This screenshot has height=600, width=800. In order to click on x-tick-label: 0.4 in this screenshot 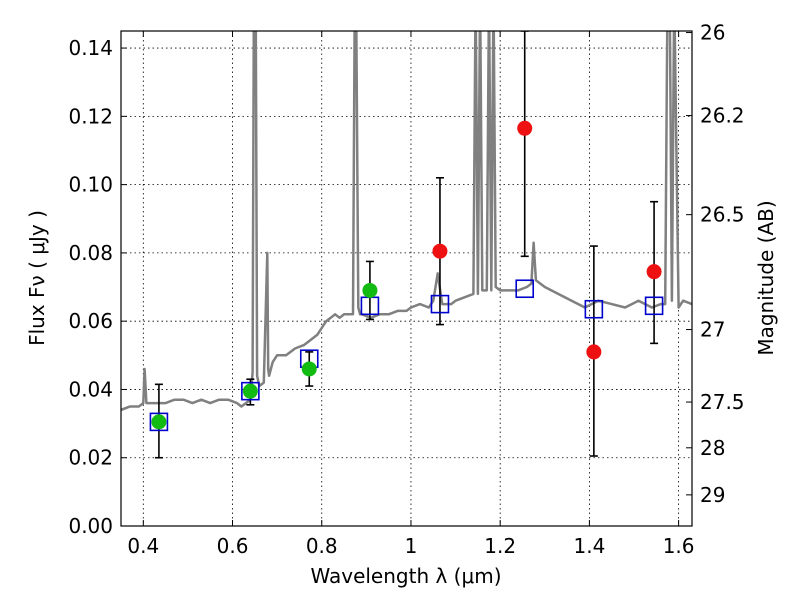, I will do `click(143, 546)`.